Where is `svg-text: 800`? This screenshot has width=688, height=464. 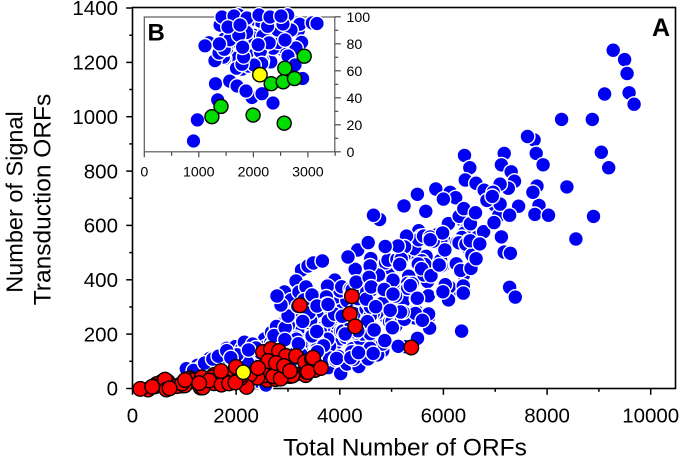 svg-text: 800 is located at coordinates (101, 171).